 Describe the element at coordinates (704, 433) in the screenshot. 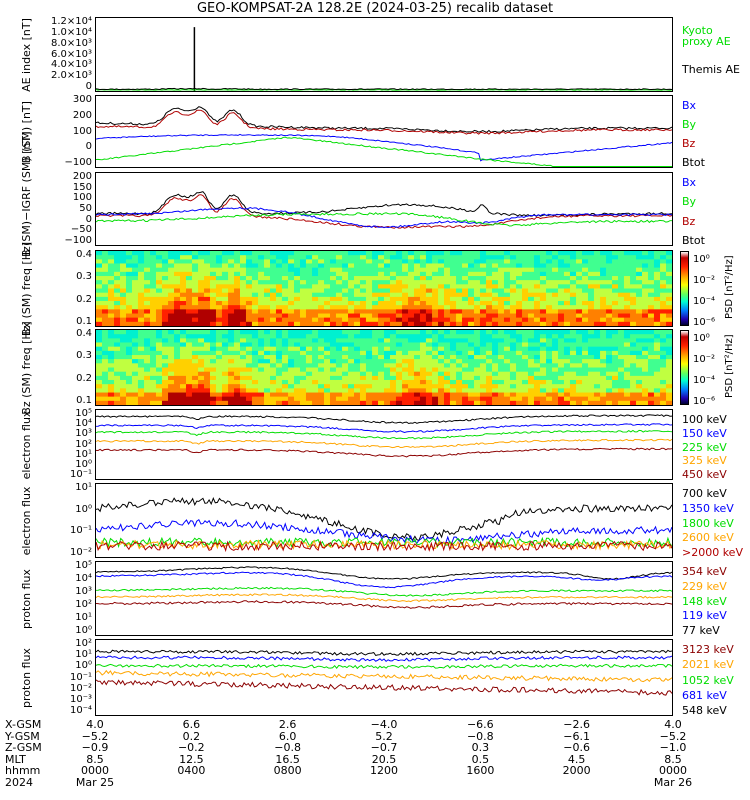

I see `legend-entry: 150 keV` at that location.